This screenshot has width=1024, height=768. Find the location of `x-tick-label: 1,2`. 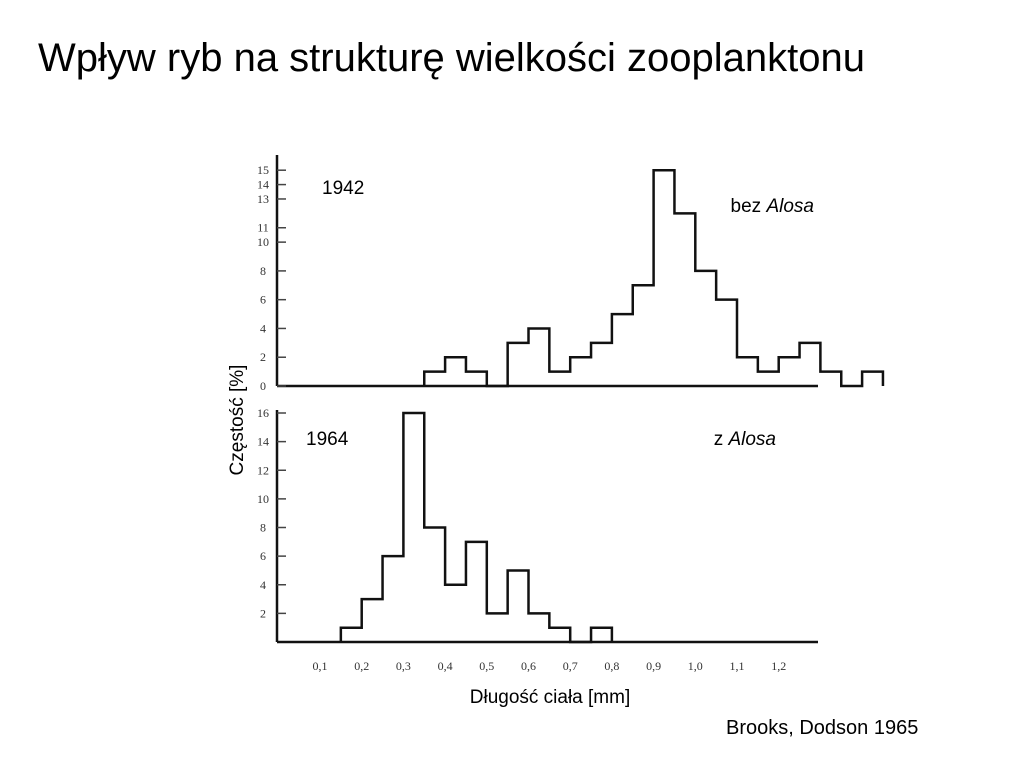

x-tick-label: 1,2 is located at coordinates (778, 666).